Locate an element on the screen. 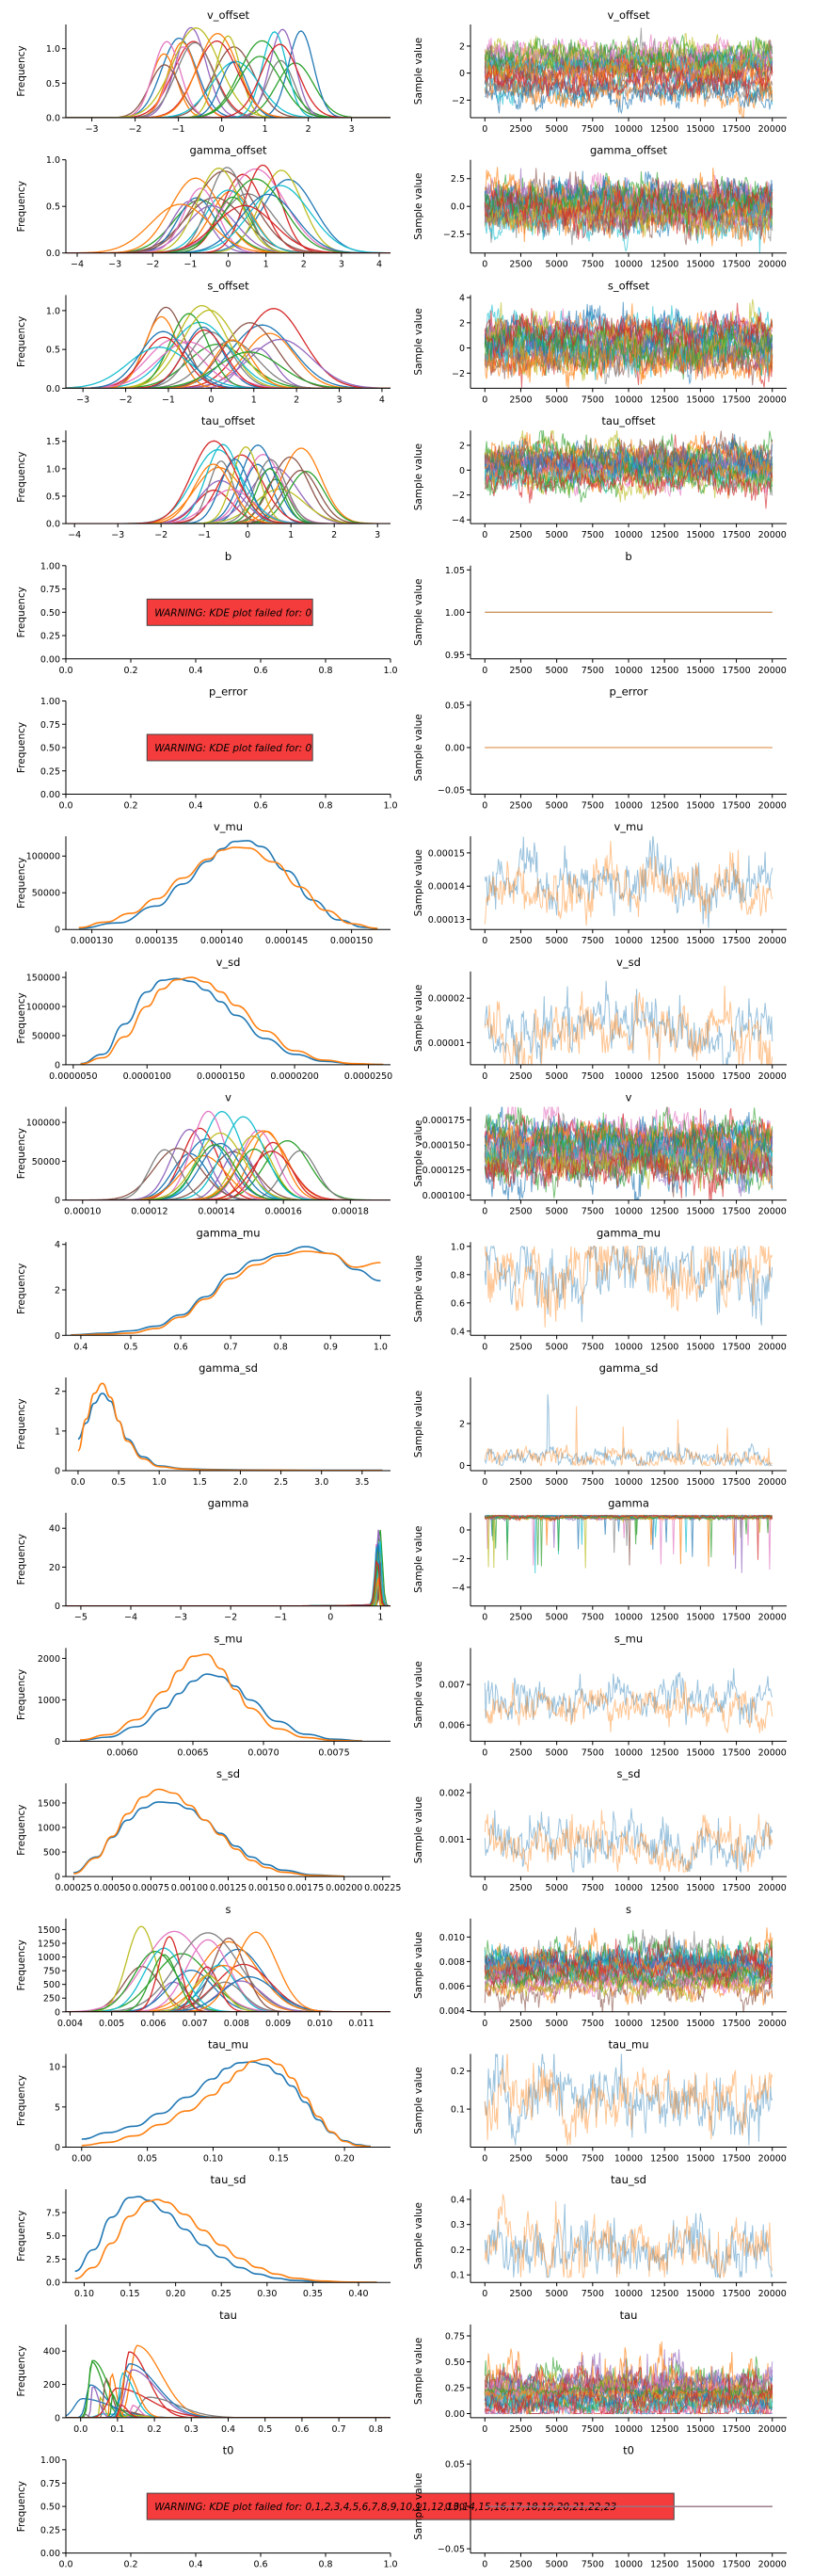  subplot-title: tau_offset is located at coordinates (229, 420).